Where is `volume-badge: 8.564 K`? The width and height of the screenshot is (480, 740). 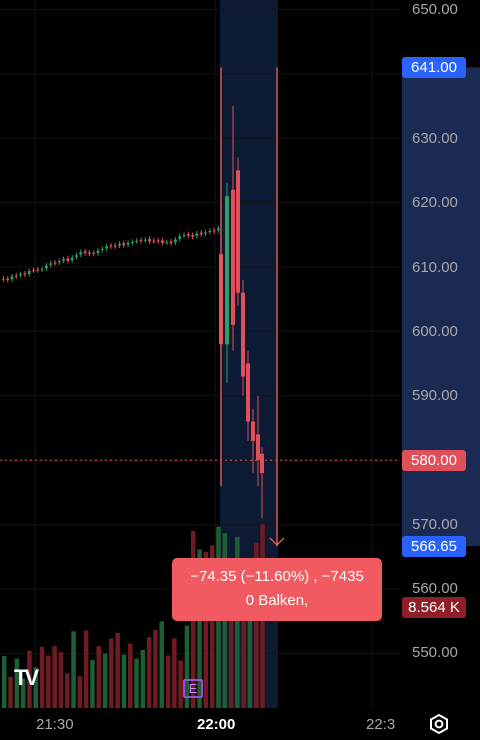 volume-badge: 8.564 K is located at coordinates (434, 607).